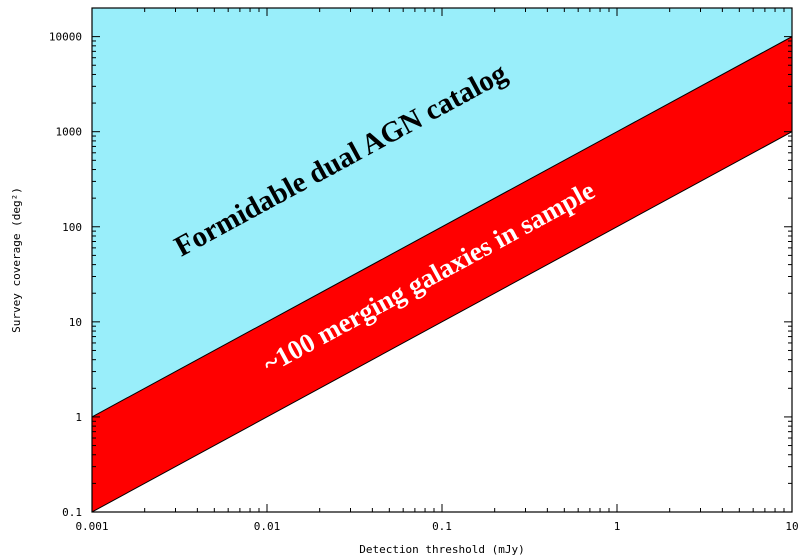 This screenshot has width=805, height=560. I want to click on y-tick-label: 100, so click(72, 227).